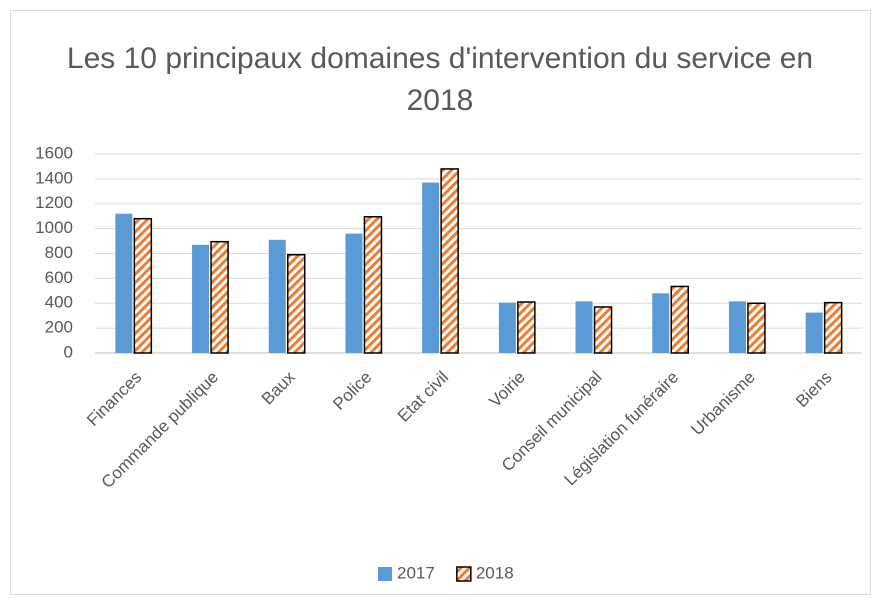  I want to click on y-tick-label: 1200, so click(54, 202).